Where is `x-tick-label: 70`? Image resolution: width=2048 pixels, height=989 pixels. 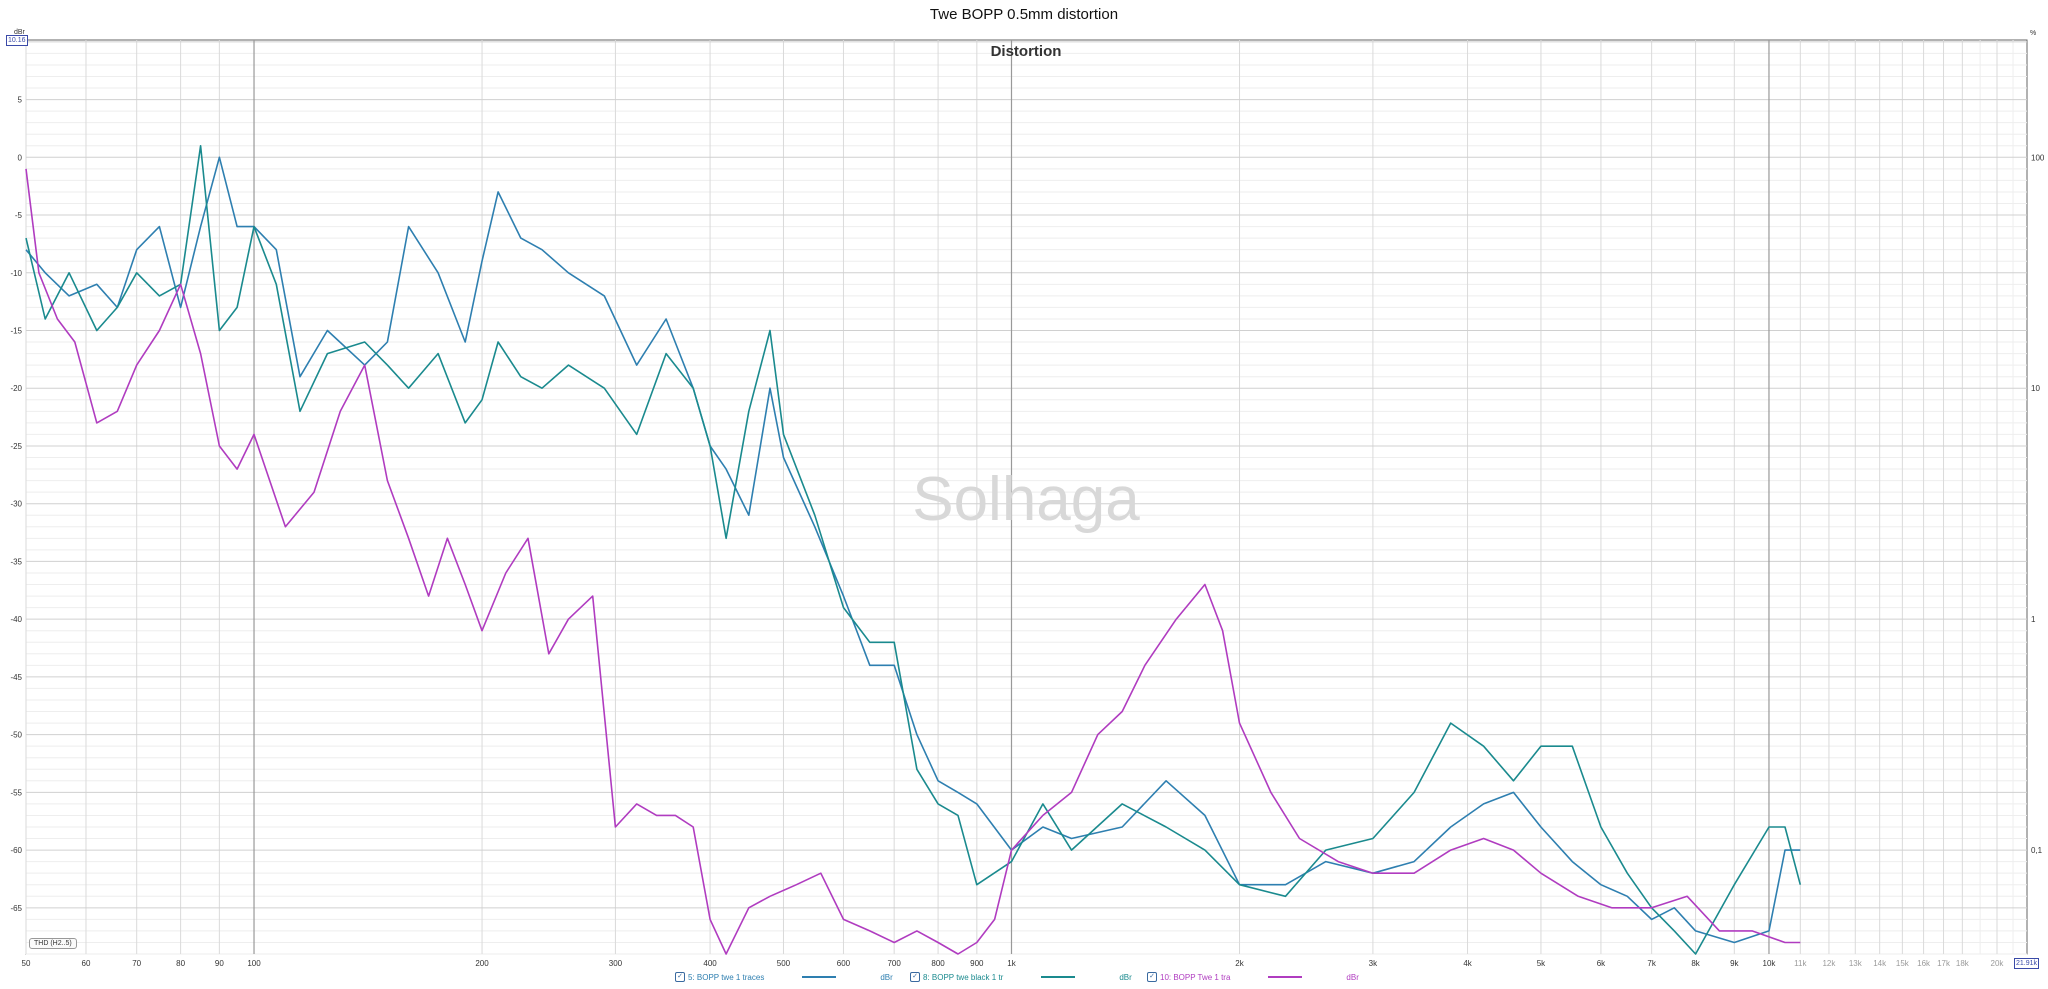 x-tick-label: 70 is located at coordinates (136, 963).